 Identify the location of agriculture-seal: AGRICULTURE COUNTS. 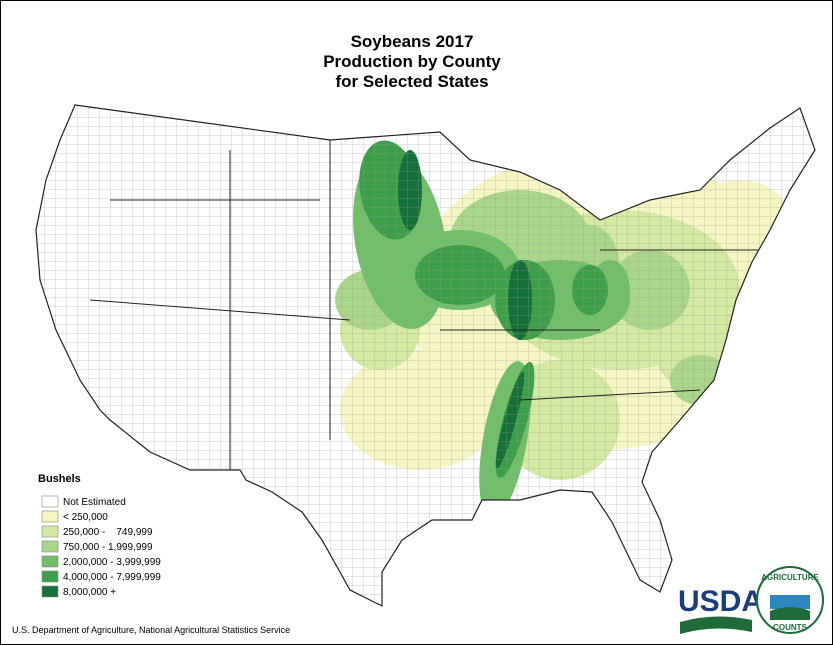
(790, 600).